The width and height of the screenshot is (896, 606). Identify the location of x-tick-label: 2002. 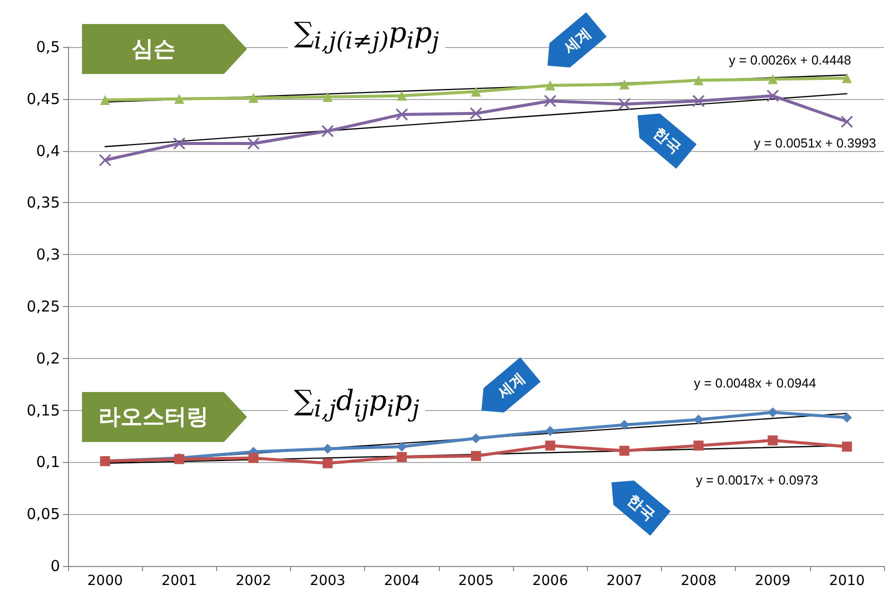
(254, 581).